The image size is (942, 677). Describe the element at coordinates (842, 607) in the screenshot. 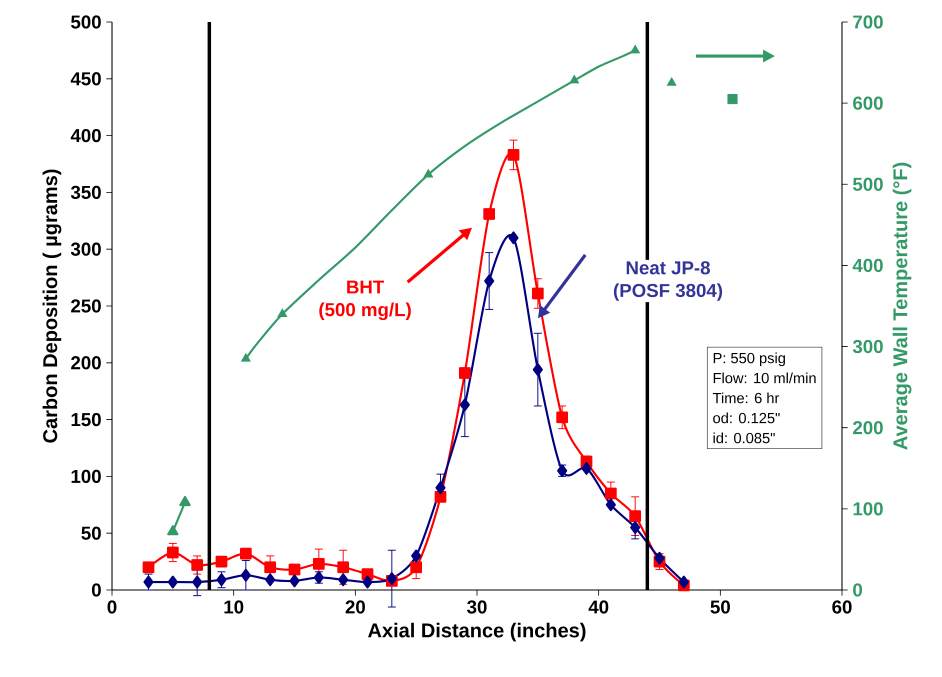

I see `x-tick-label: 60` at that location.